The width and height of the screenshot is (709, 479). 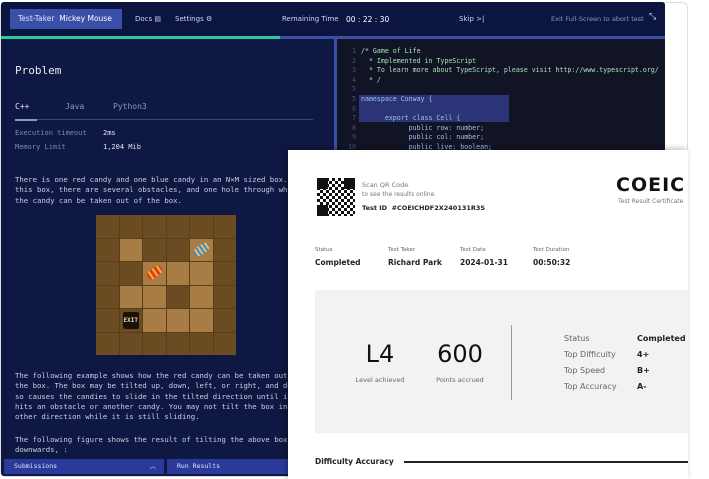 What do you see at coordinates (154, 272) in the screenshot?
I see `red-candy-icon` at bounding box center [154, 272].